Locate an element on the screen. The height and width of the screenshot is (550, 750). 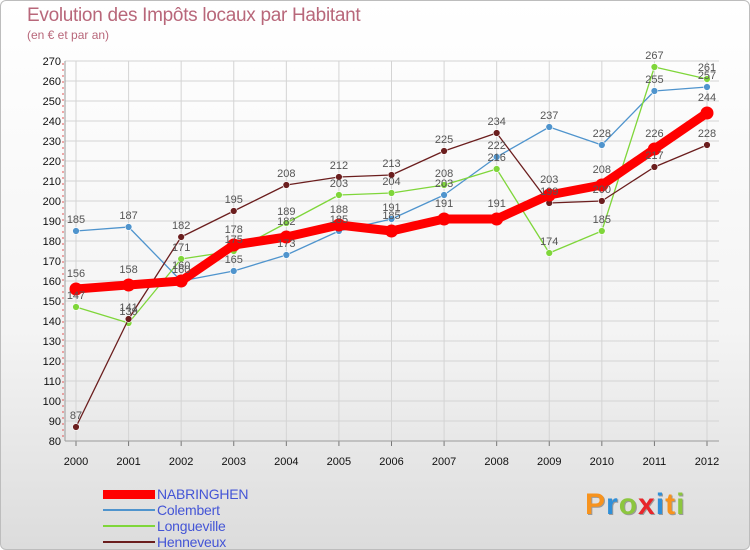
x-tick-label: 2007 is located at coordinates (444, 462).